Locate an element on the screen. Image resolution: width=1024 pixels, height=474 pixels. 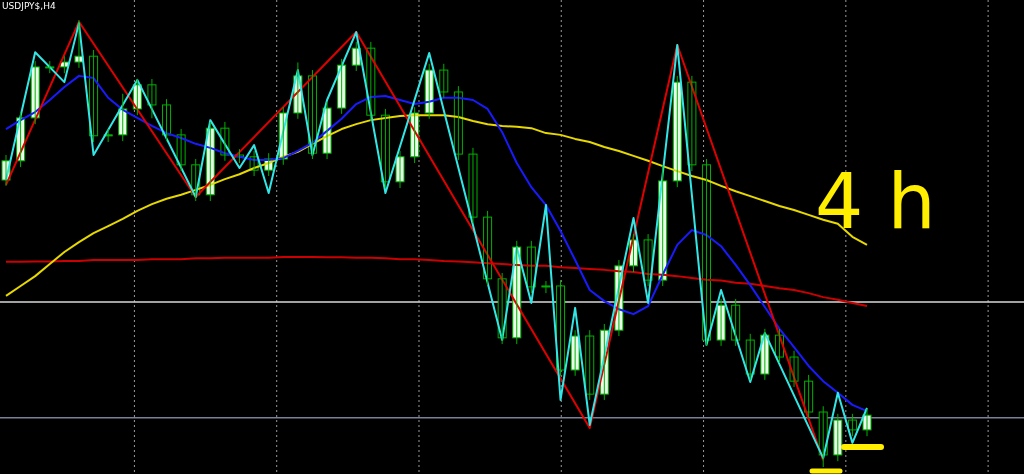
annotation: 4 h is located at coordinates (875, 201).